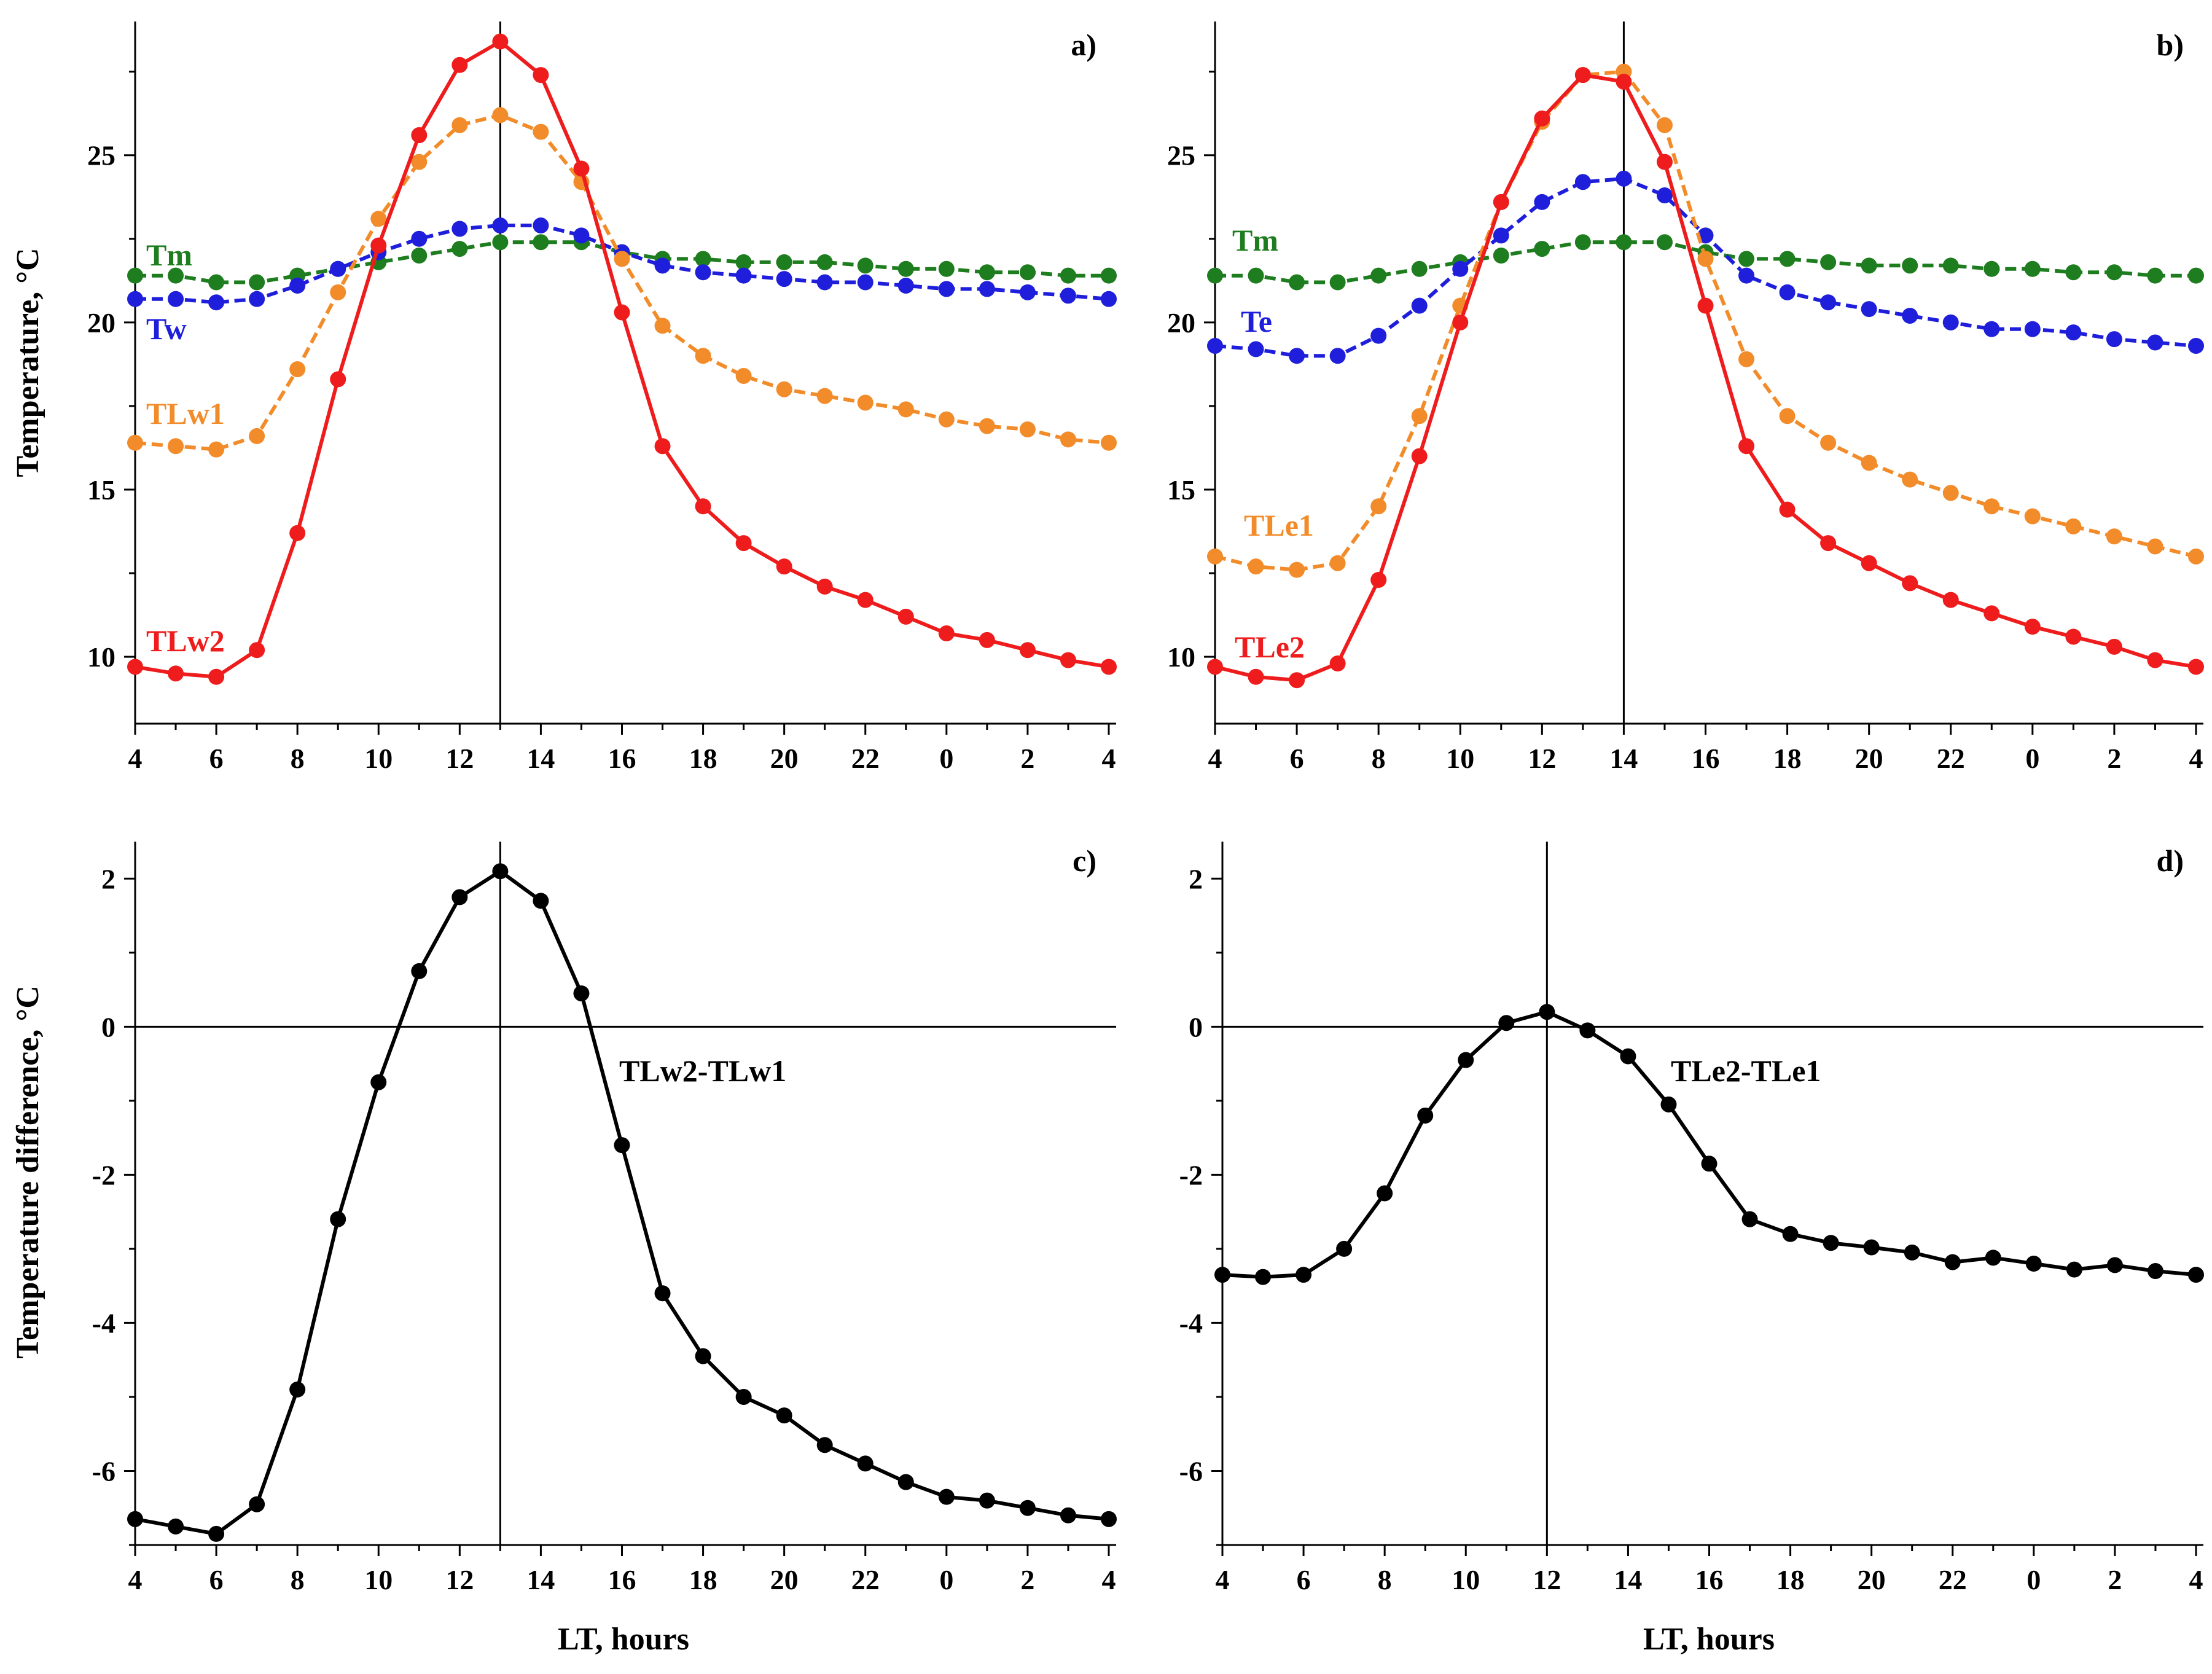 Image resolution: width=2212 pixels, height=1674 pixels. I want to click on series-line-tle1, so click(1705, 321).